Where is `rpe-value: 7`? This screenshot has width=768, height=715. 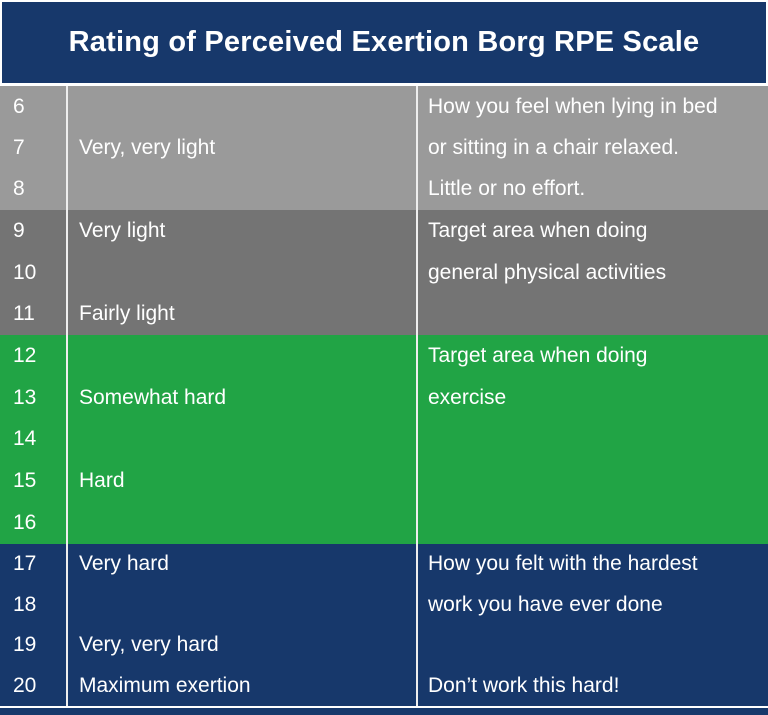 rpe-value: 7 is located at coordinates (19, 147).